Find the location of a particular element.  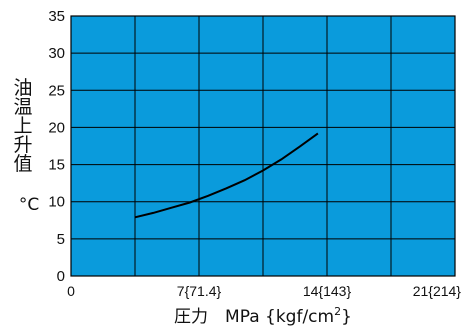

x-tick-label: 21{214} is located at coordinates (437, 291).